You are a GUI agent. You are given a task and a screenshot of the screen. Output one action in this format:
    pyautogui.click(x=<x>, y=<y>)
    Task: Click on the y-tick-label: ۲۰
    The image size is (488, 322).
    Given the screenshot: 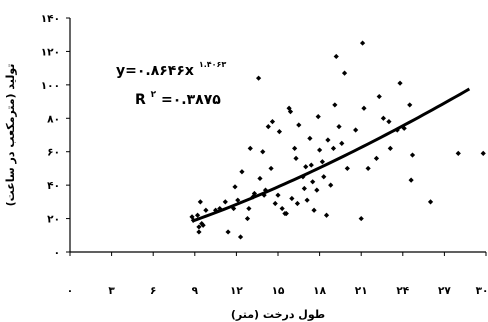 What is the action you would take?
    pyautogui.click(x=53, y=220)
    